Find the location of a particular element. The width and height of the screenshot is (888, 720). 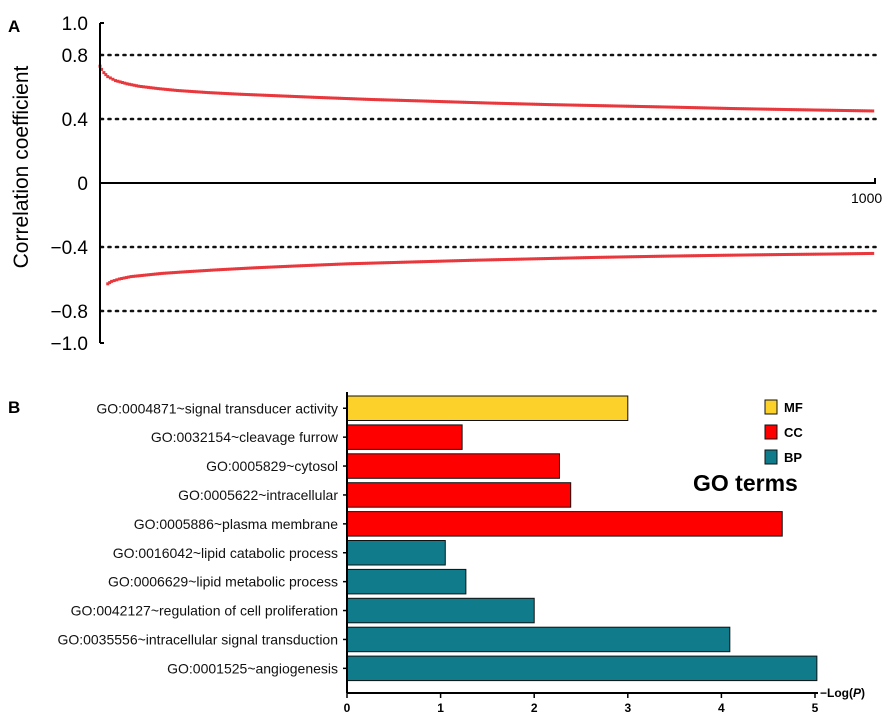

category-label: GO:0005886~plasma membrane is located at coordinates (236, 524).